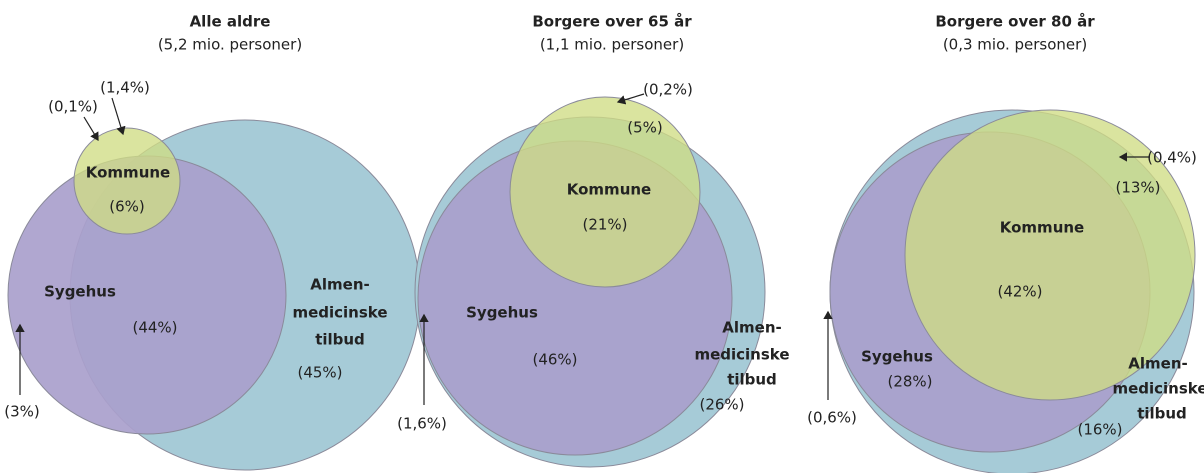  What do you see at coordinates (230, 22) in the screenshot?
I see `panel-title: Alle aldre` at bounding box center [230, 22].